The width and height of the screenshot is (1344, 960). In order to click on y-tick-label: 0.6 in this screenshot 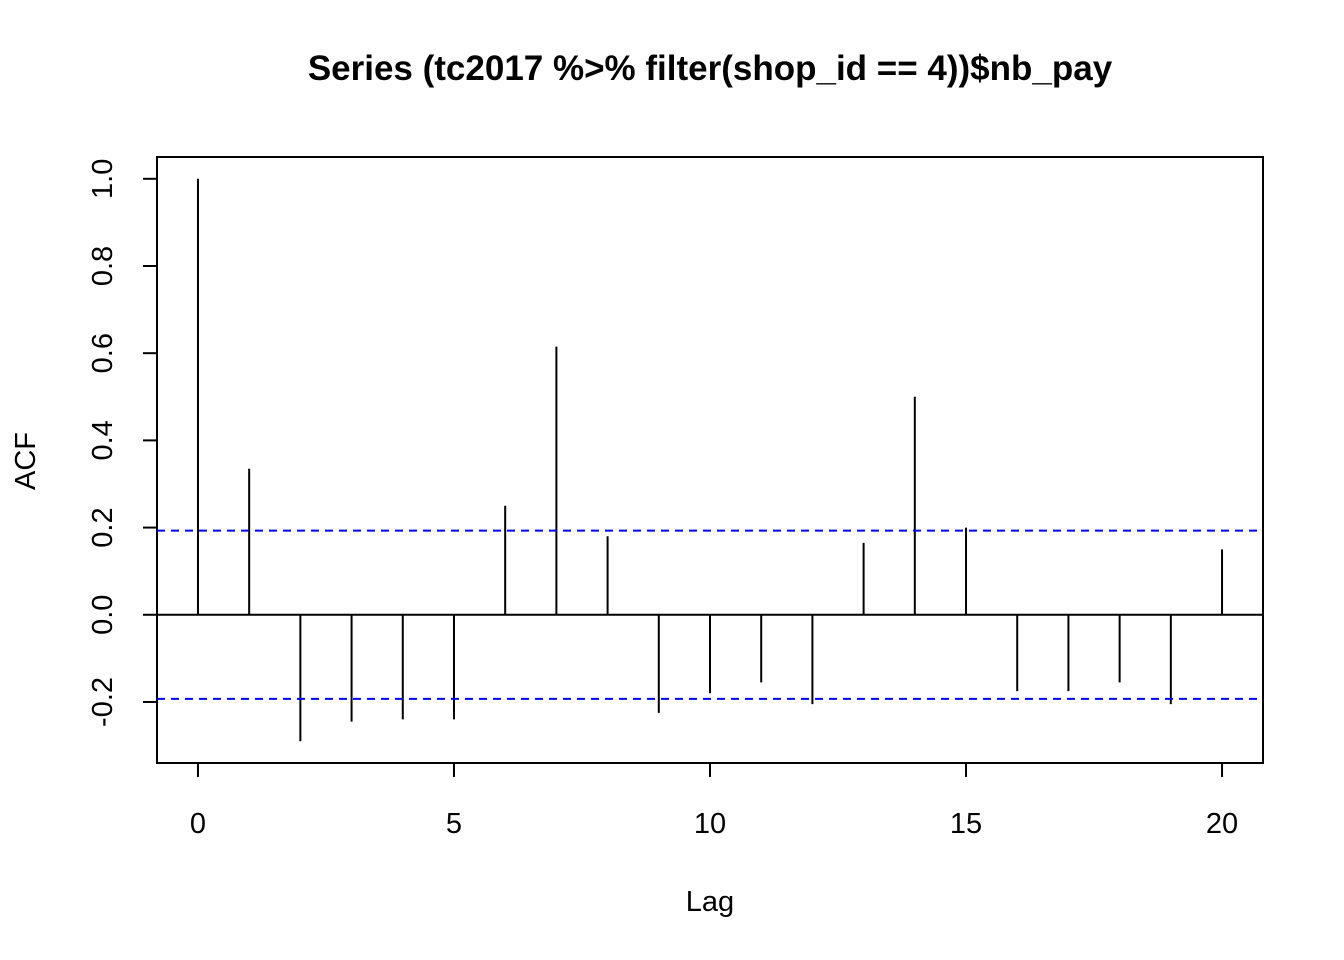, I will do `click(103, 353)`.